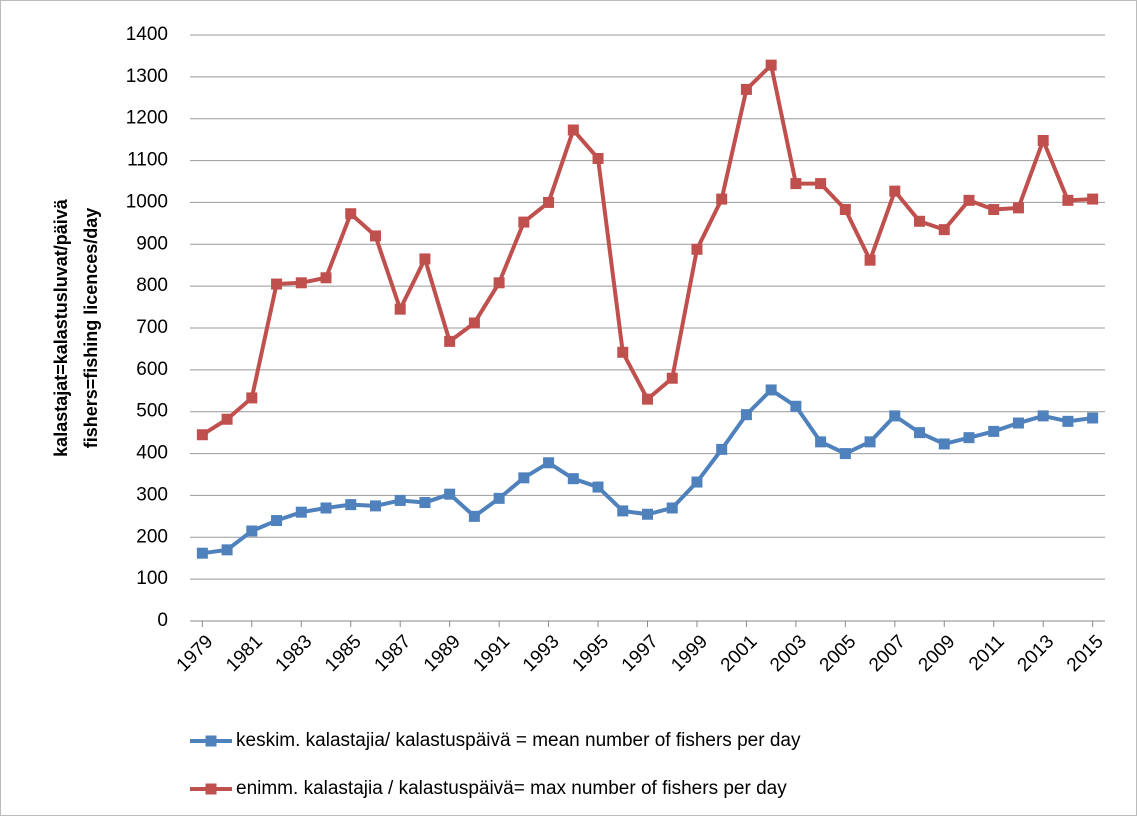 This screenshot has height=821, width=1137. I want to click on y-tick-label: 500, so click(152, 411).